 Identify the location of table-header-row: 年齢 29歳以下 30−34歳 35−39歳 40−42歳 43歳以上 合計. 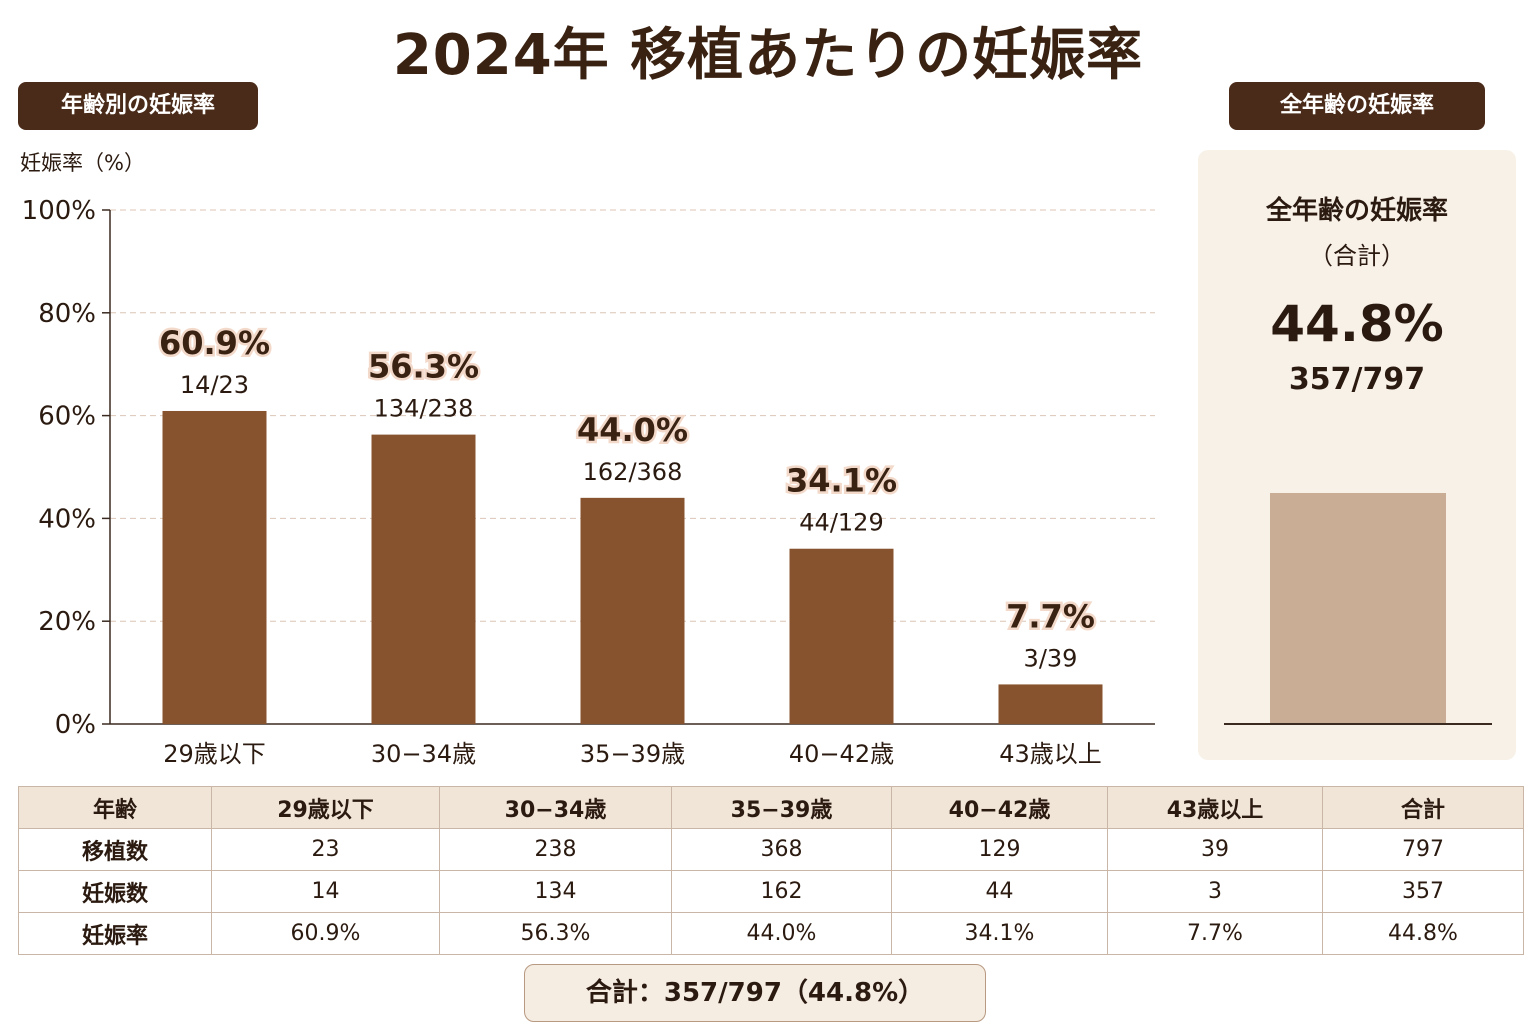
(771, 807).